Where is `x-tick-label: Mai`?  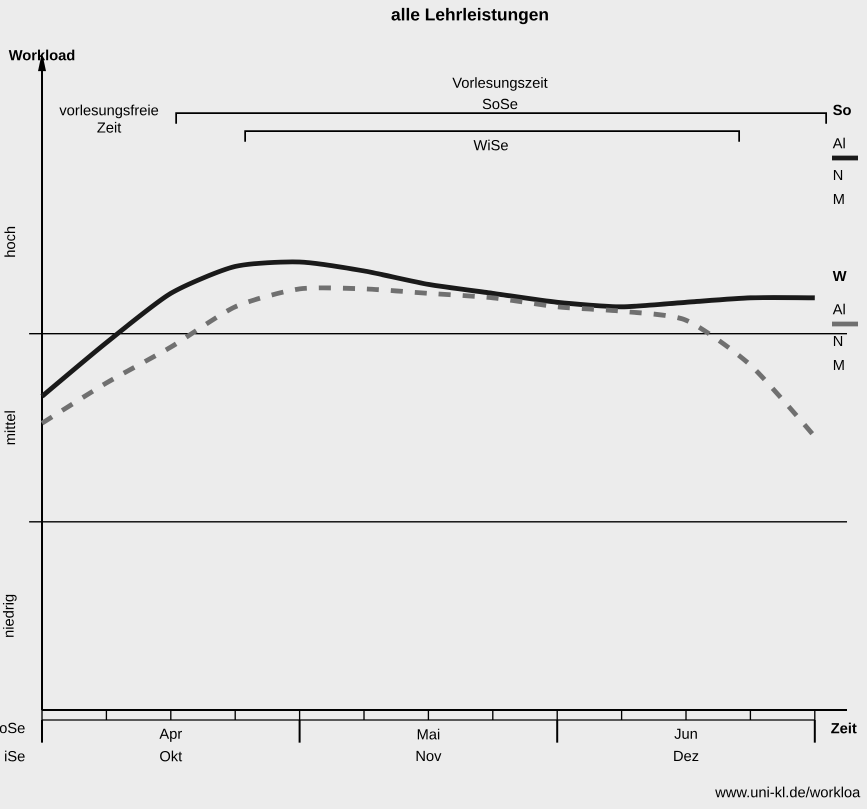
x-tick-label: Mai is located at coordinates (429, 734).